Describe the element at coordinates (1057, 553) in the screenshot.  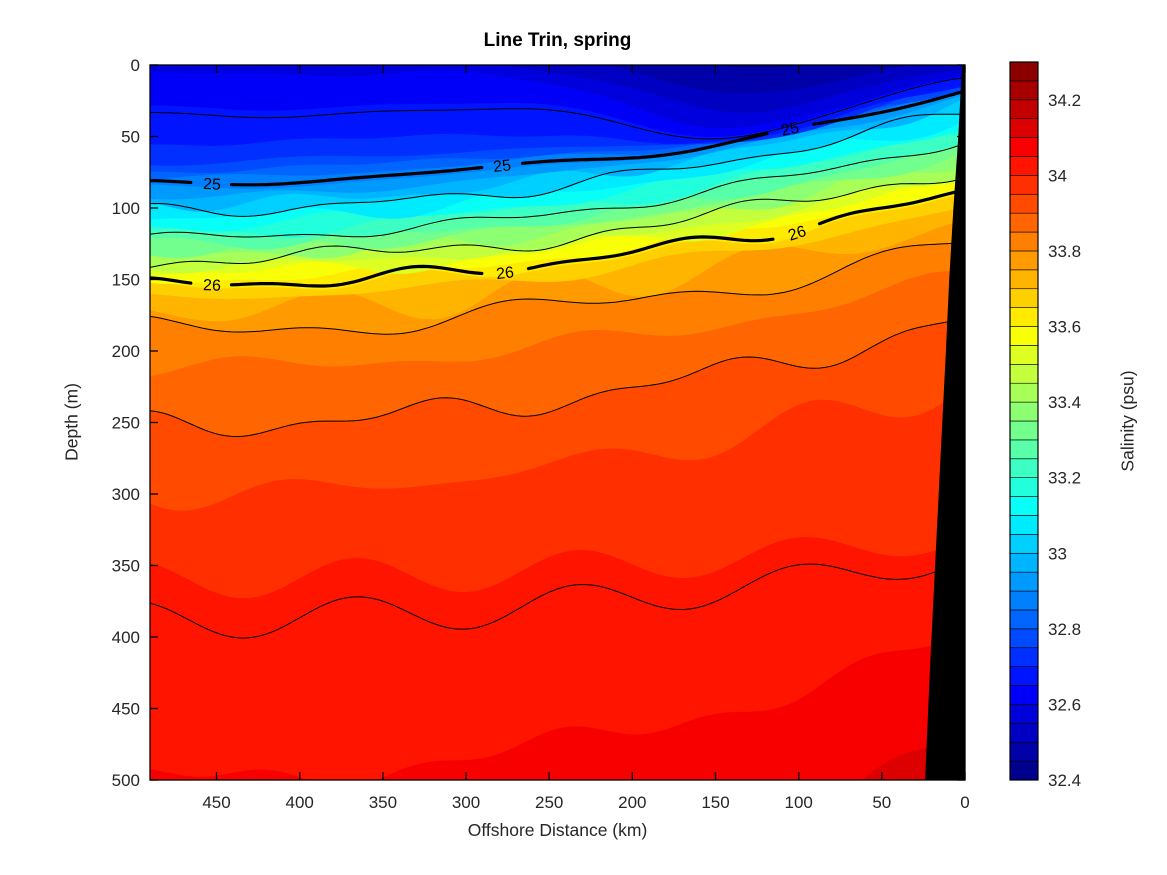
I see `colorbar-tick-label: 33` at that location.